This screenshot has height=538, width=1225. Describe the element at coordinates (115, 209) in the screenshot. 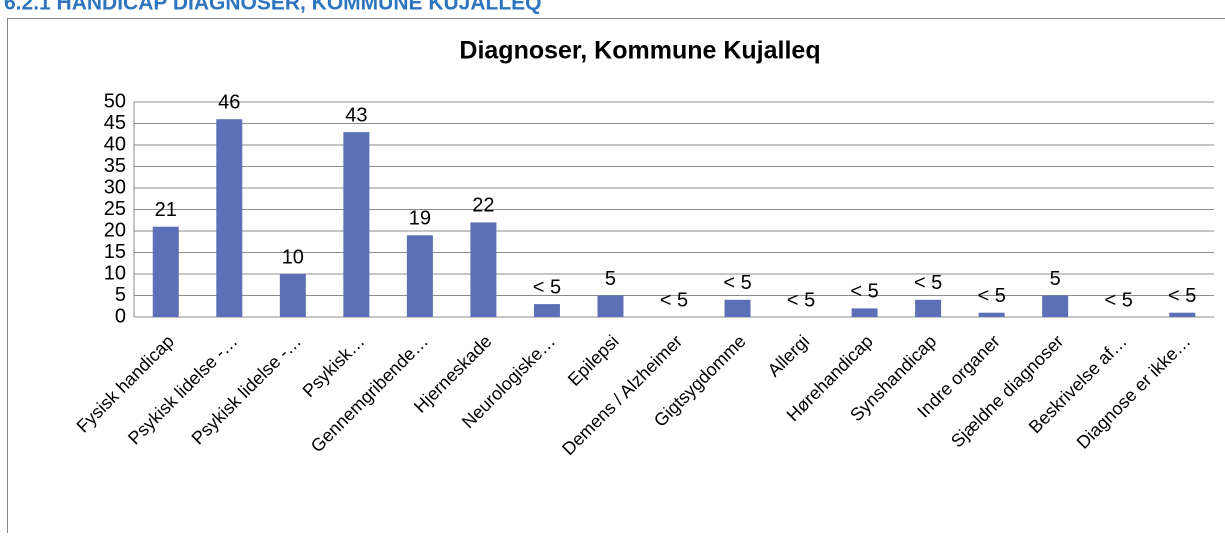

I see `y-tick-label: 25` at that location.